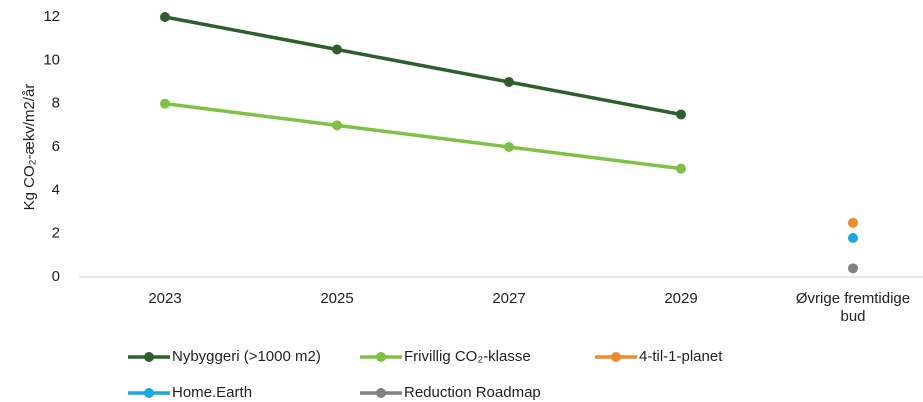 This screenshot has height=402, width=923. Describe the element at coordinates (165, 298) in the screenshot. I see `x-tick-label: 2023` at that location.